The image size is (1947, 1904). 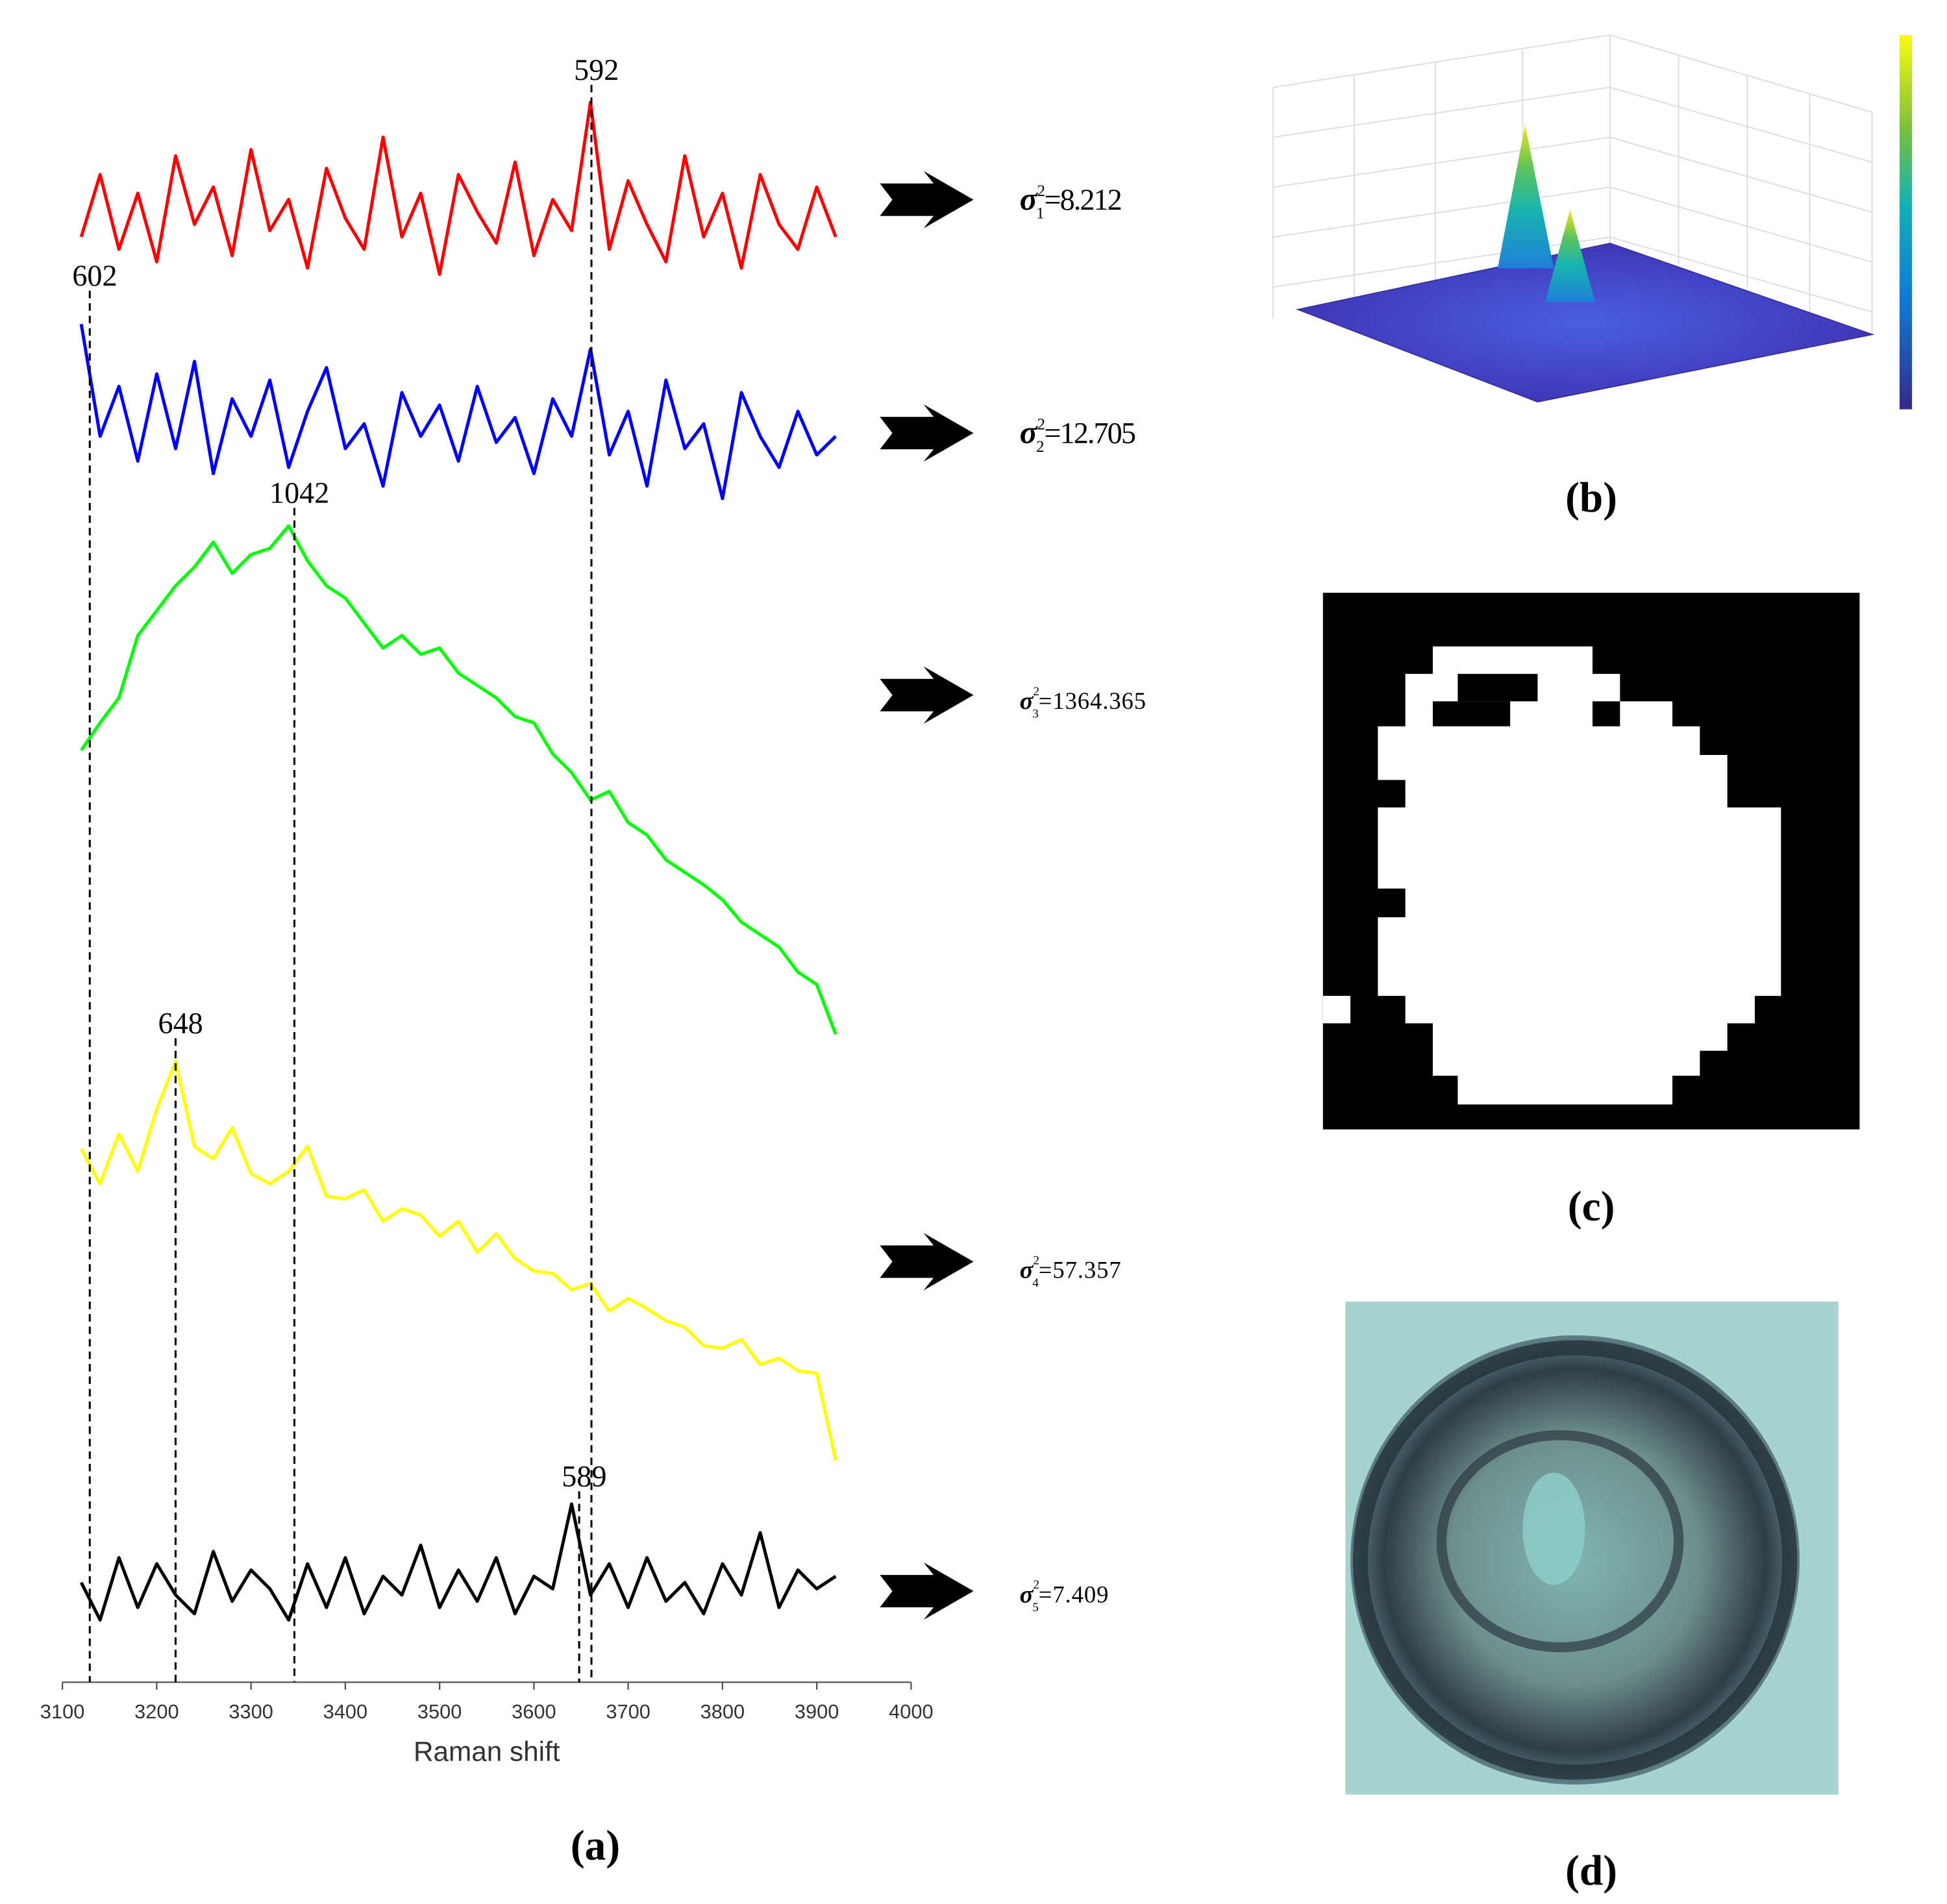 What do you see at coordinates (1591, 498) in the screenshot?
I see `panel-label: (b)` at bounding box center [1591, 498].